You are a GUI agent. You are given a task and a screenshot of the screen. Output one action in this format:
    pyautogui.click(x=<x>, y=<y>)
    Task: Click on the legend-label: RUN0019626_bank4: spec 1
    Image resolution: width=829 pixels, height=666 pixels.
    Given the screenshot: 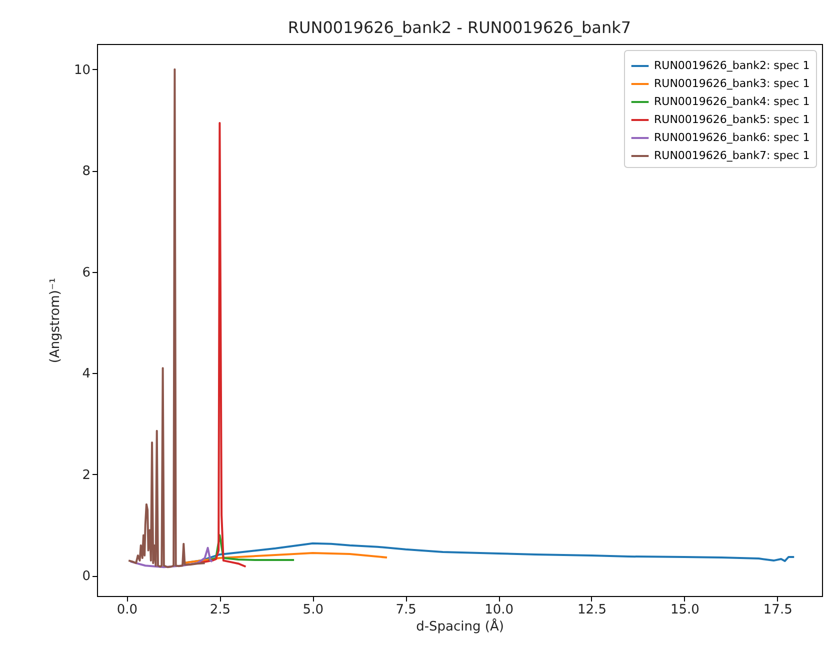 What is the action you would take?
    pyautogui.click(x=732, y=101)
    